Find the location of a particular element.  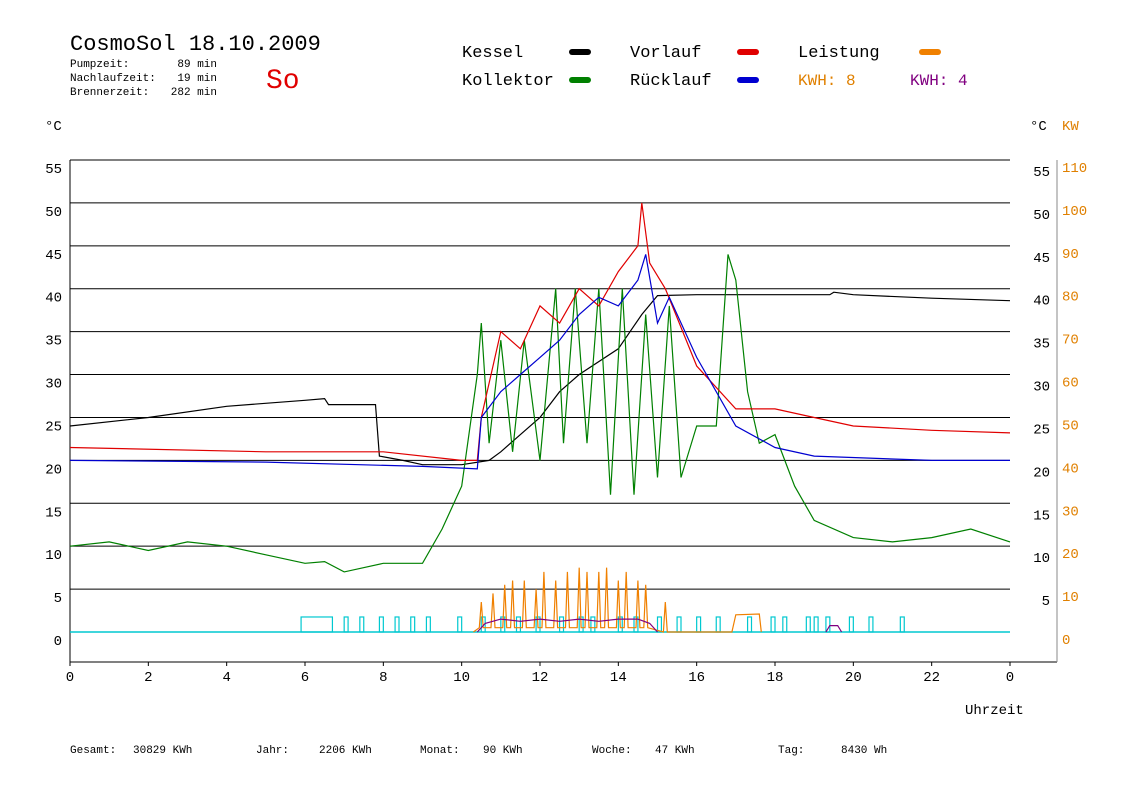

y-tick-label: 35 is located at coordinates (53, 342).